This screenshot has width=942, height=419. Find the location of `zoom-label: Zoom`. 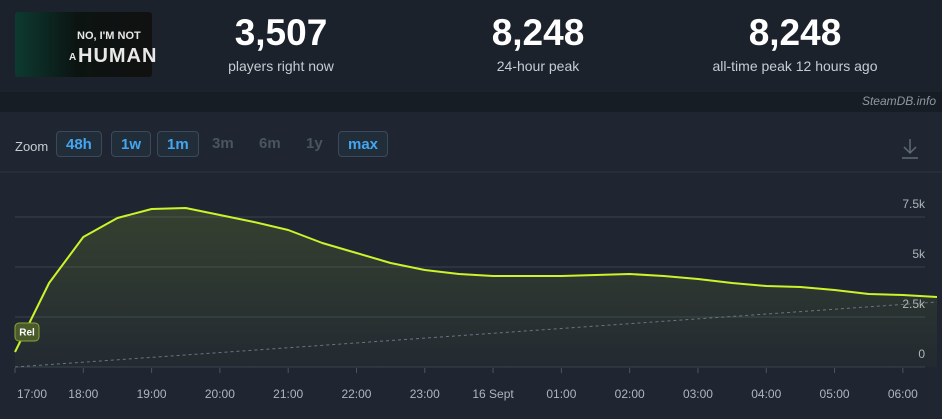

zoom-label: Zoom is located at coordinates (32, 146).